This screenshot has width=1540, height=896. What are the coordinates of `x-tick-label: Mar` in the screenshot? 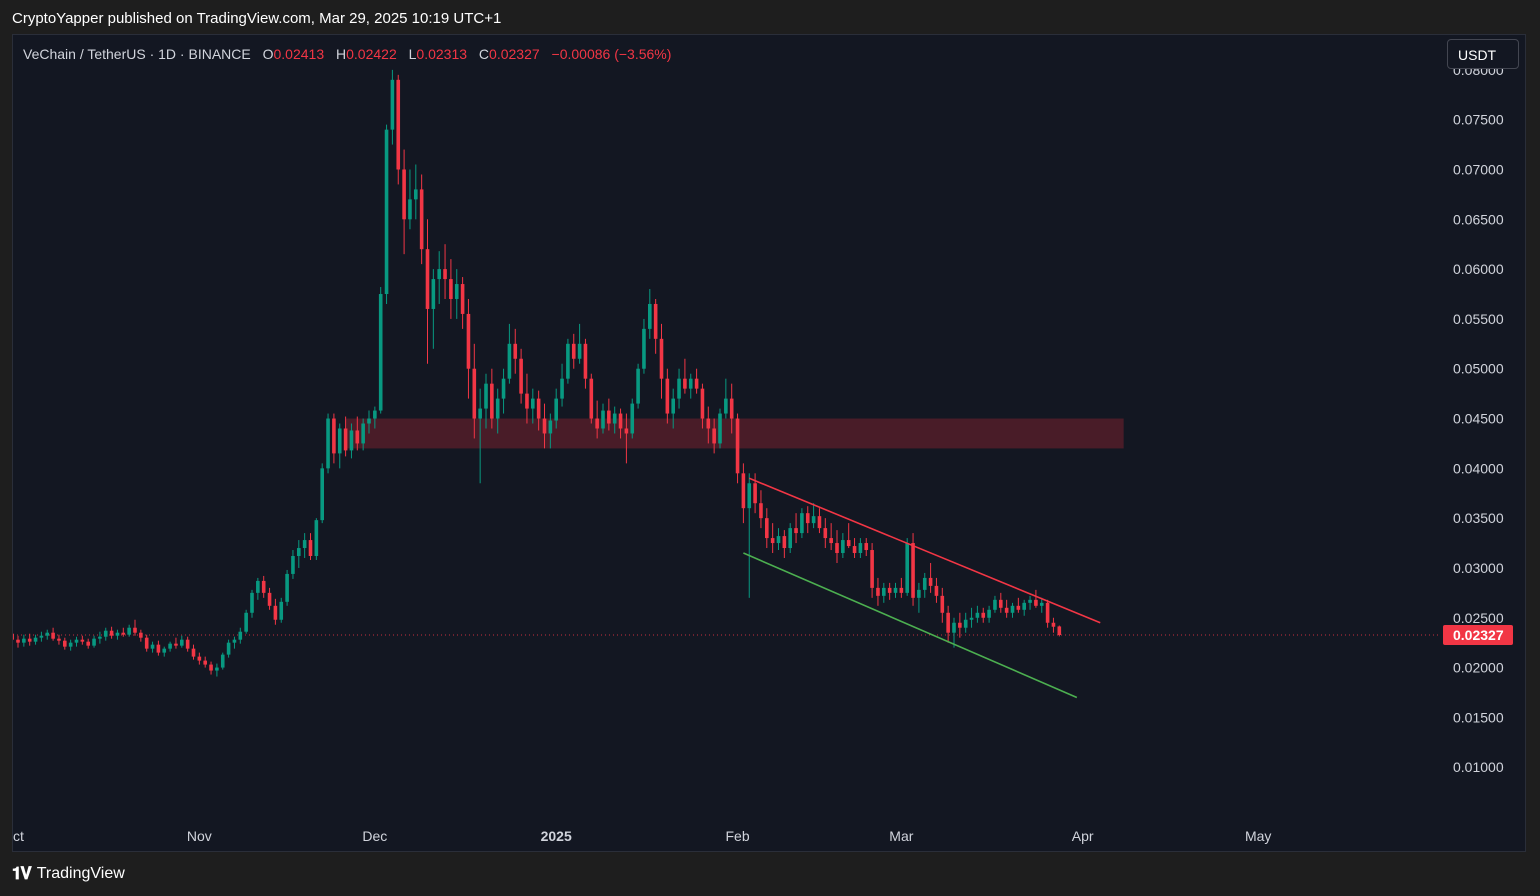 It's located at (901, 836).